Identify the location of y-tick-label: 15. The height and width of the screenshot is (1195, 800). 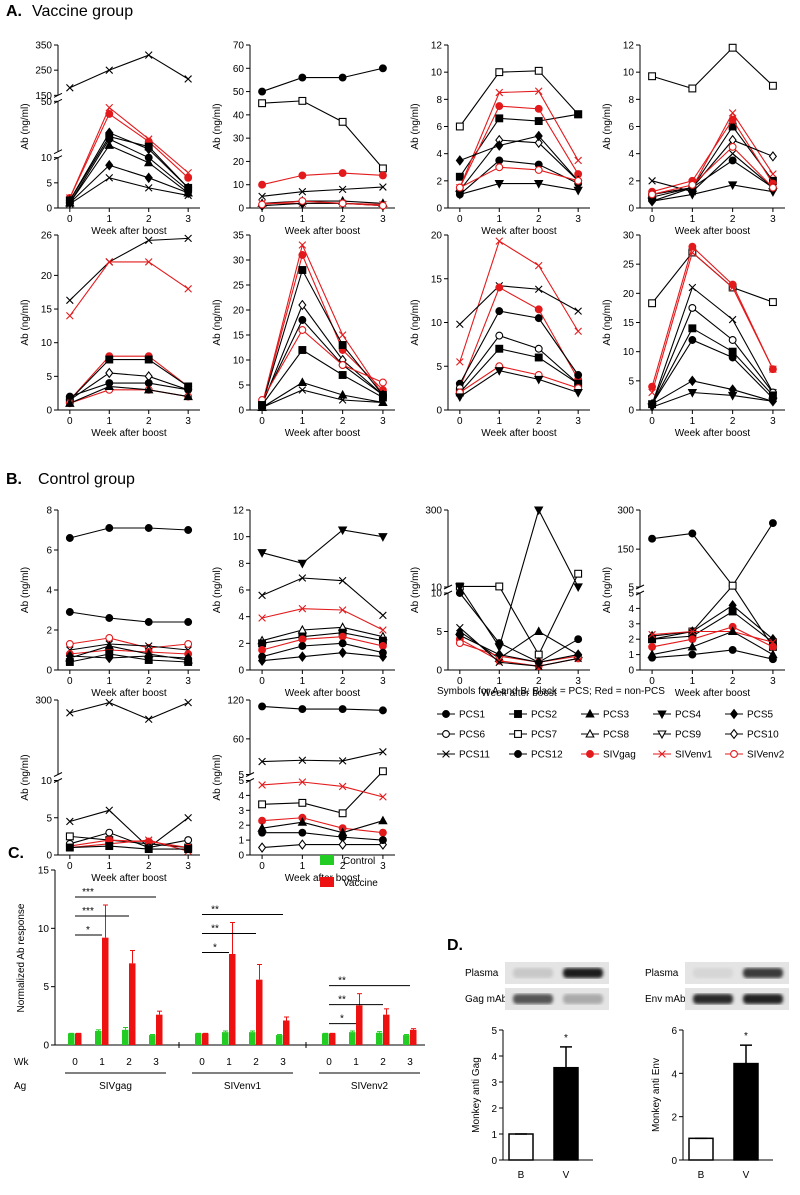
(629, 323).